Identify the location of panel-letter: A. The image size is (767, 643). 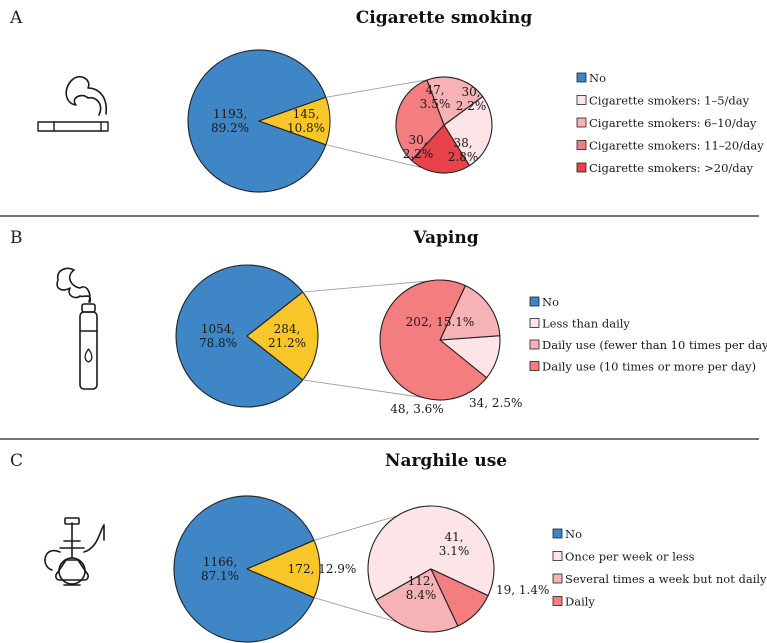
(16, 18).